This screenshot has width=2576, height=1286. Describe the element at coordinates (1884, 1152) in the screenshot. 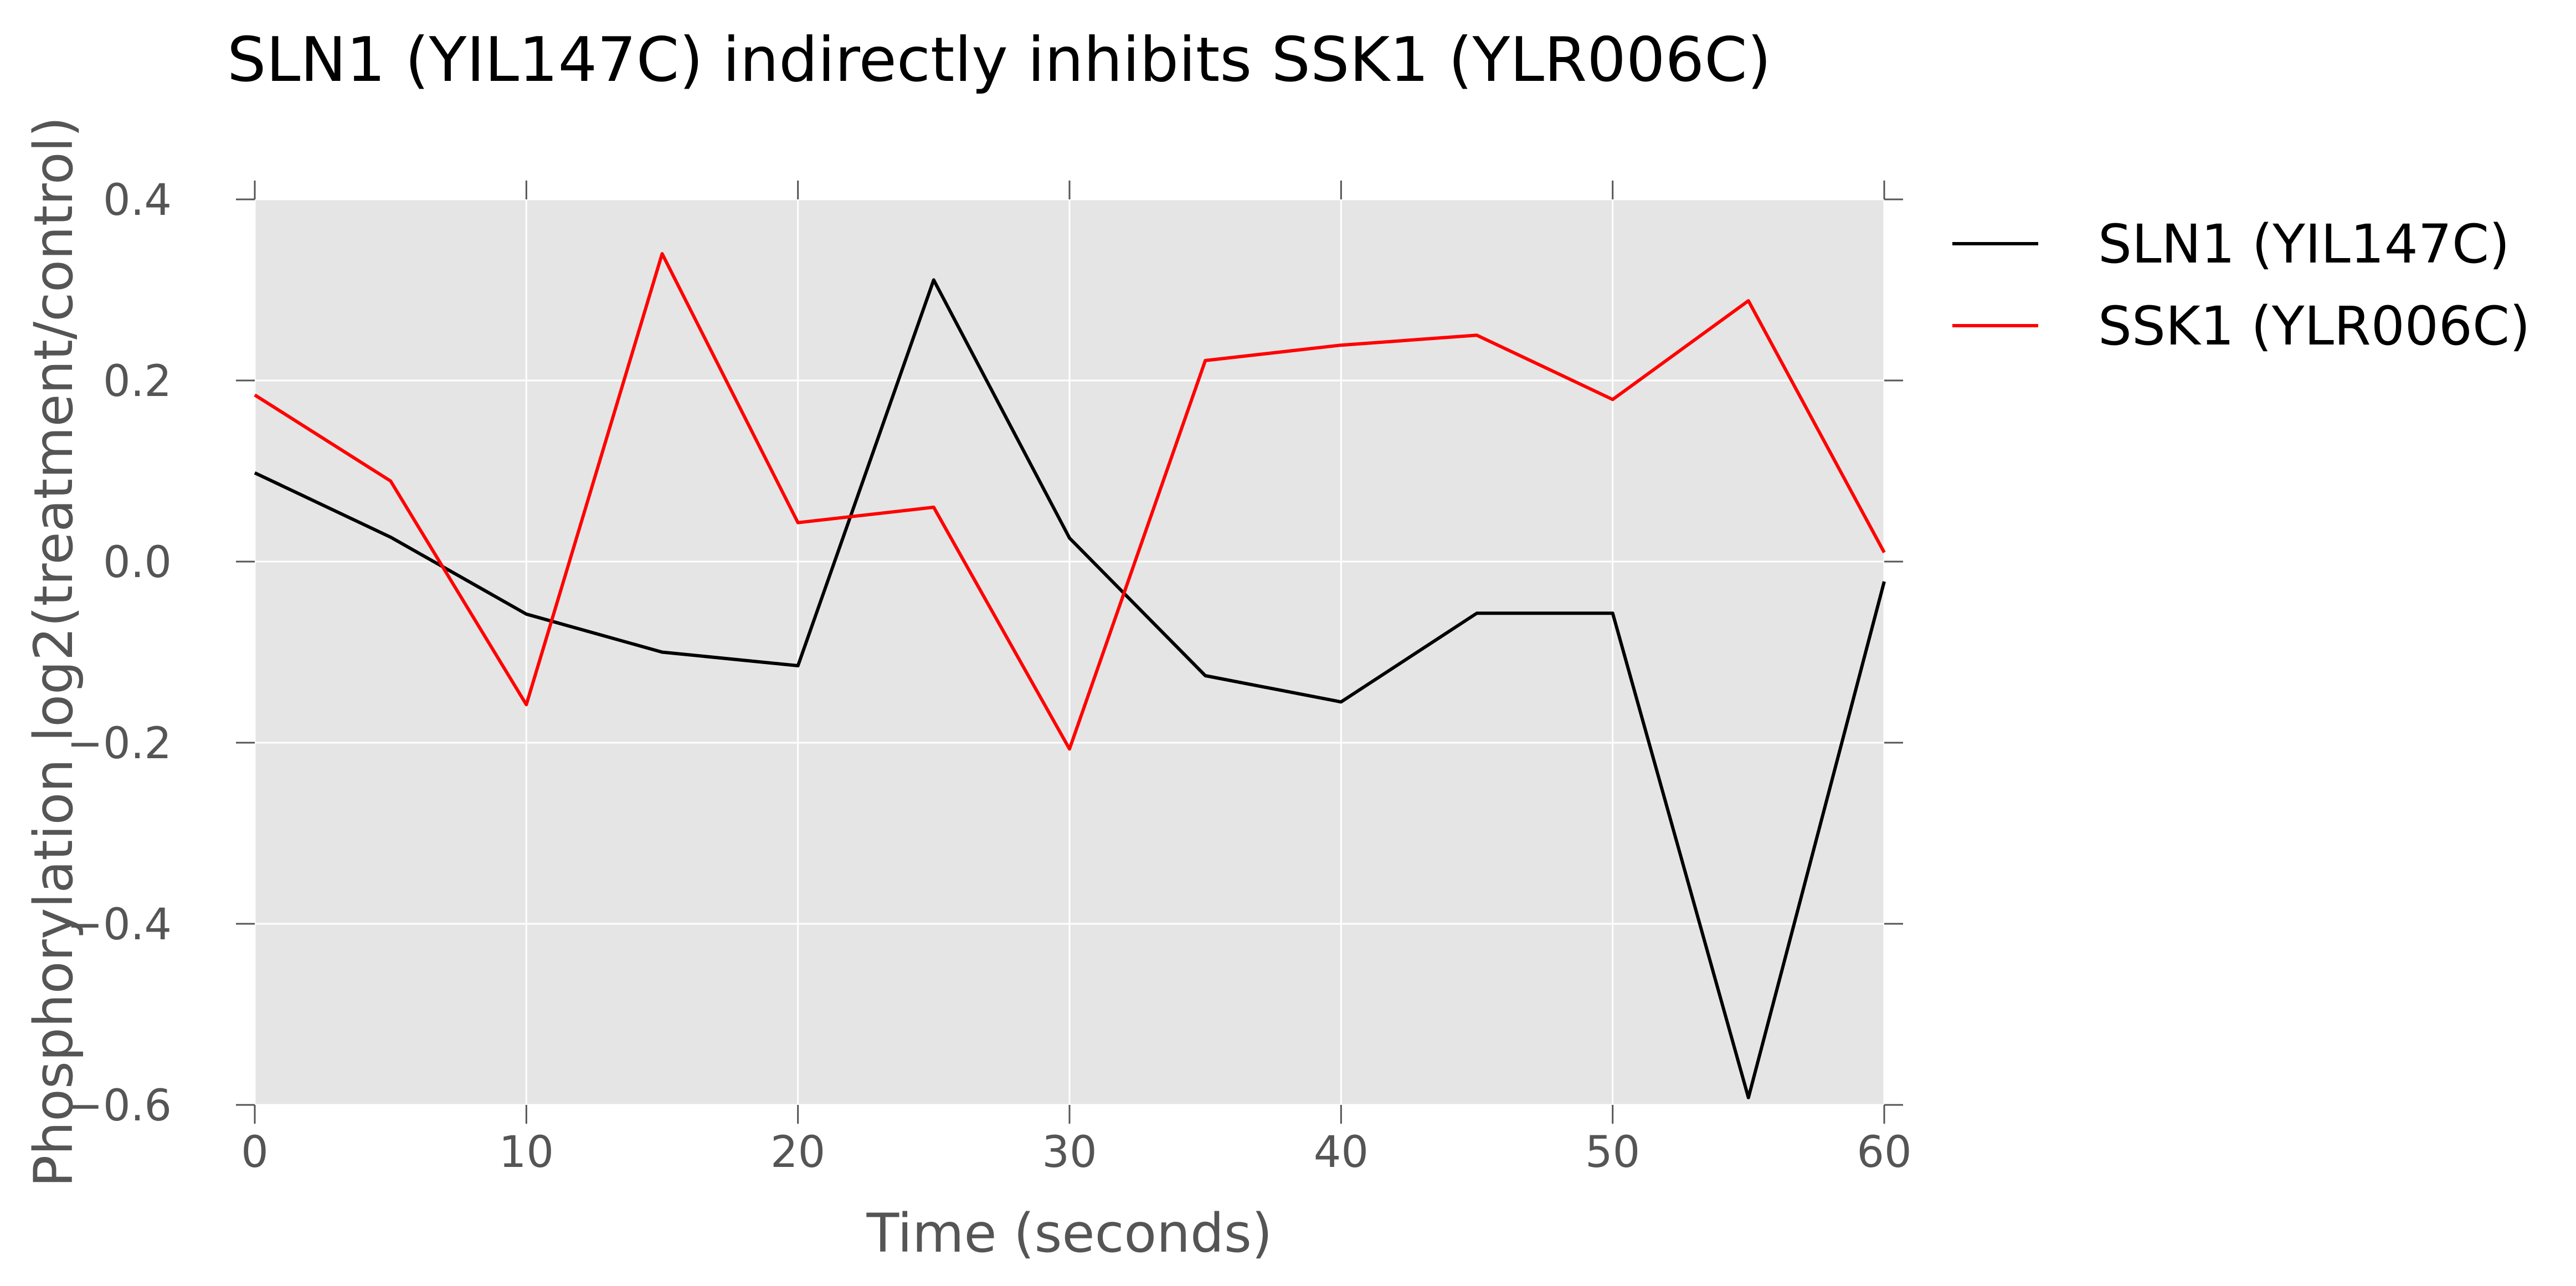

I see `x-tick-label: 60` at that location.